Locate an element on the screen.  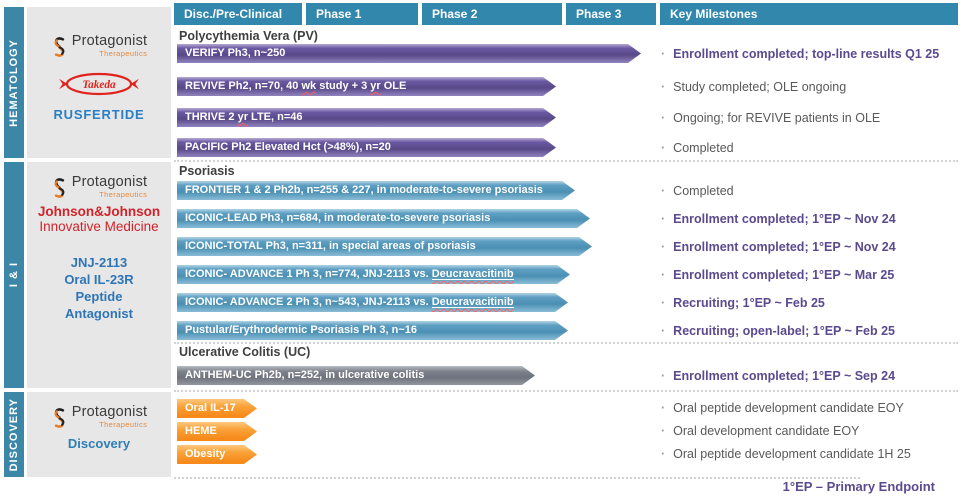
milestone-revive: Study completed; OLE ongoing is located at coordinates (753, 87).